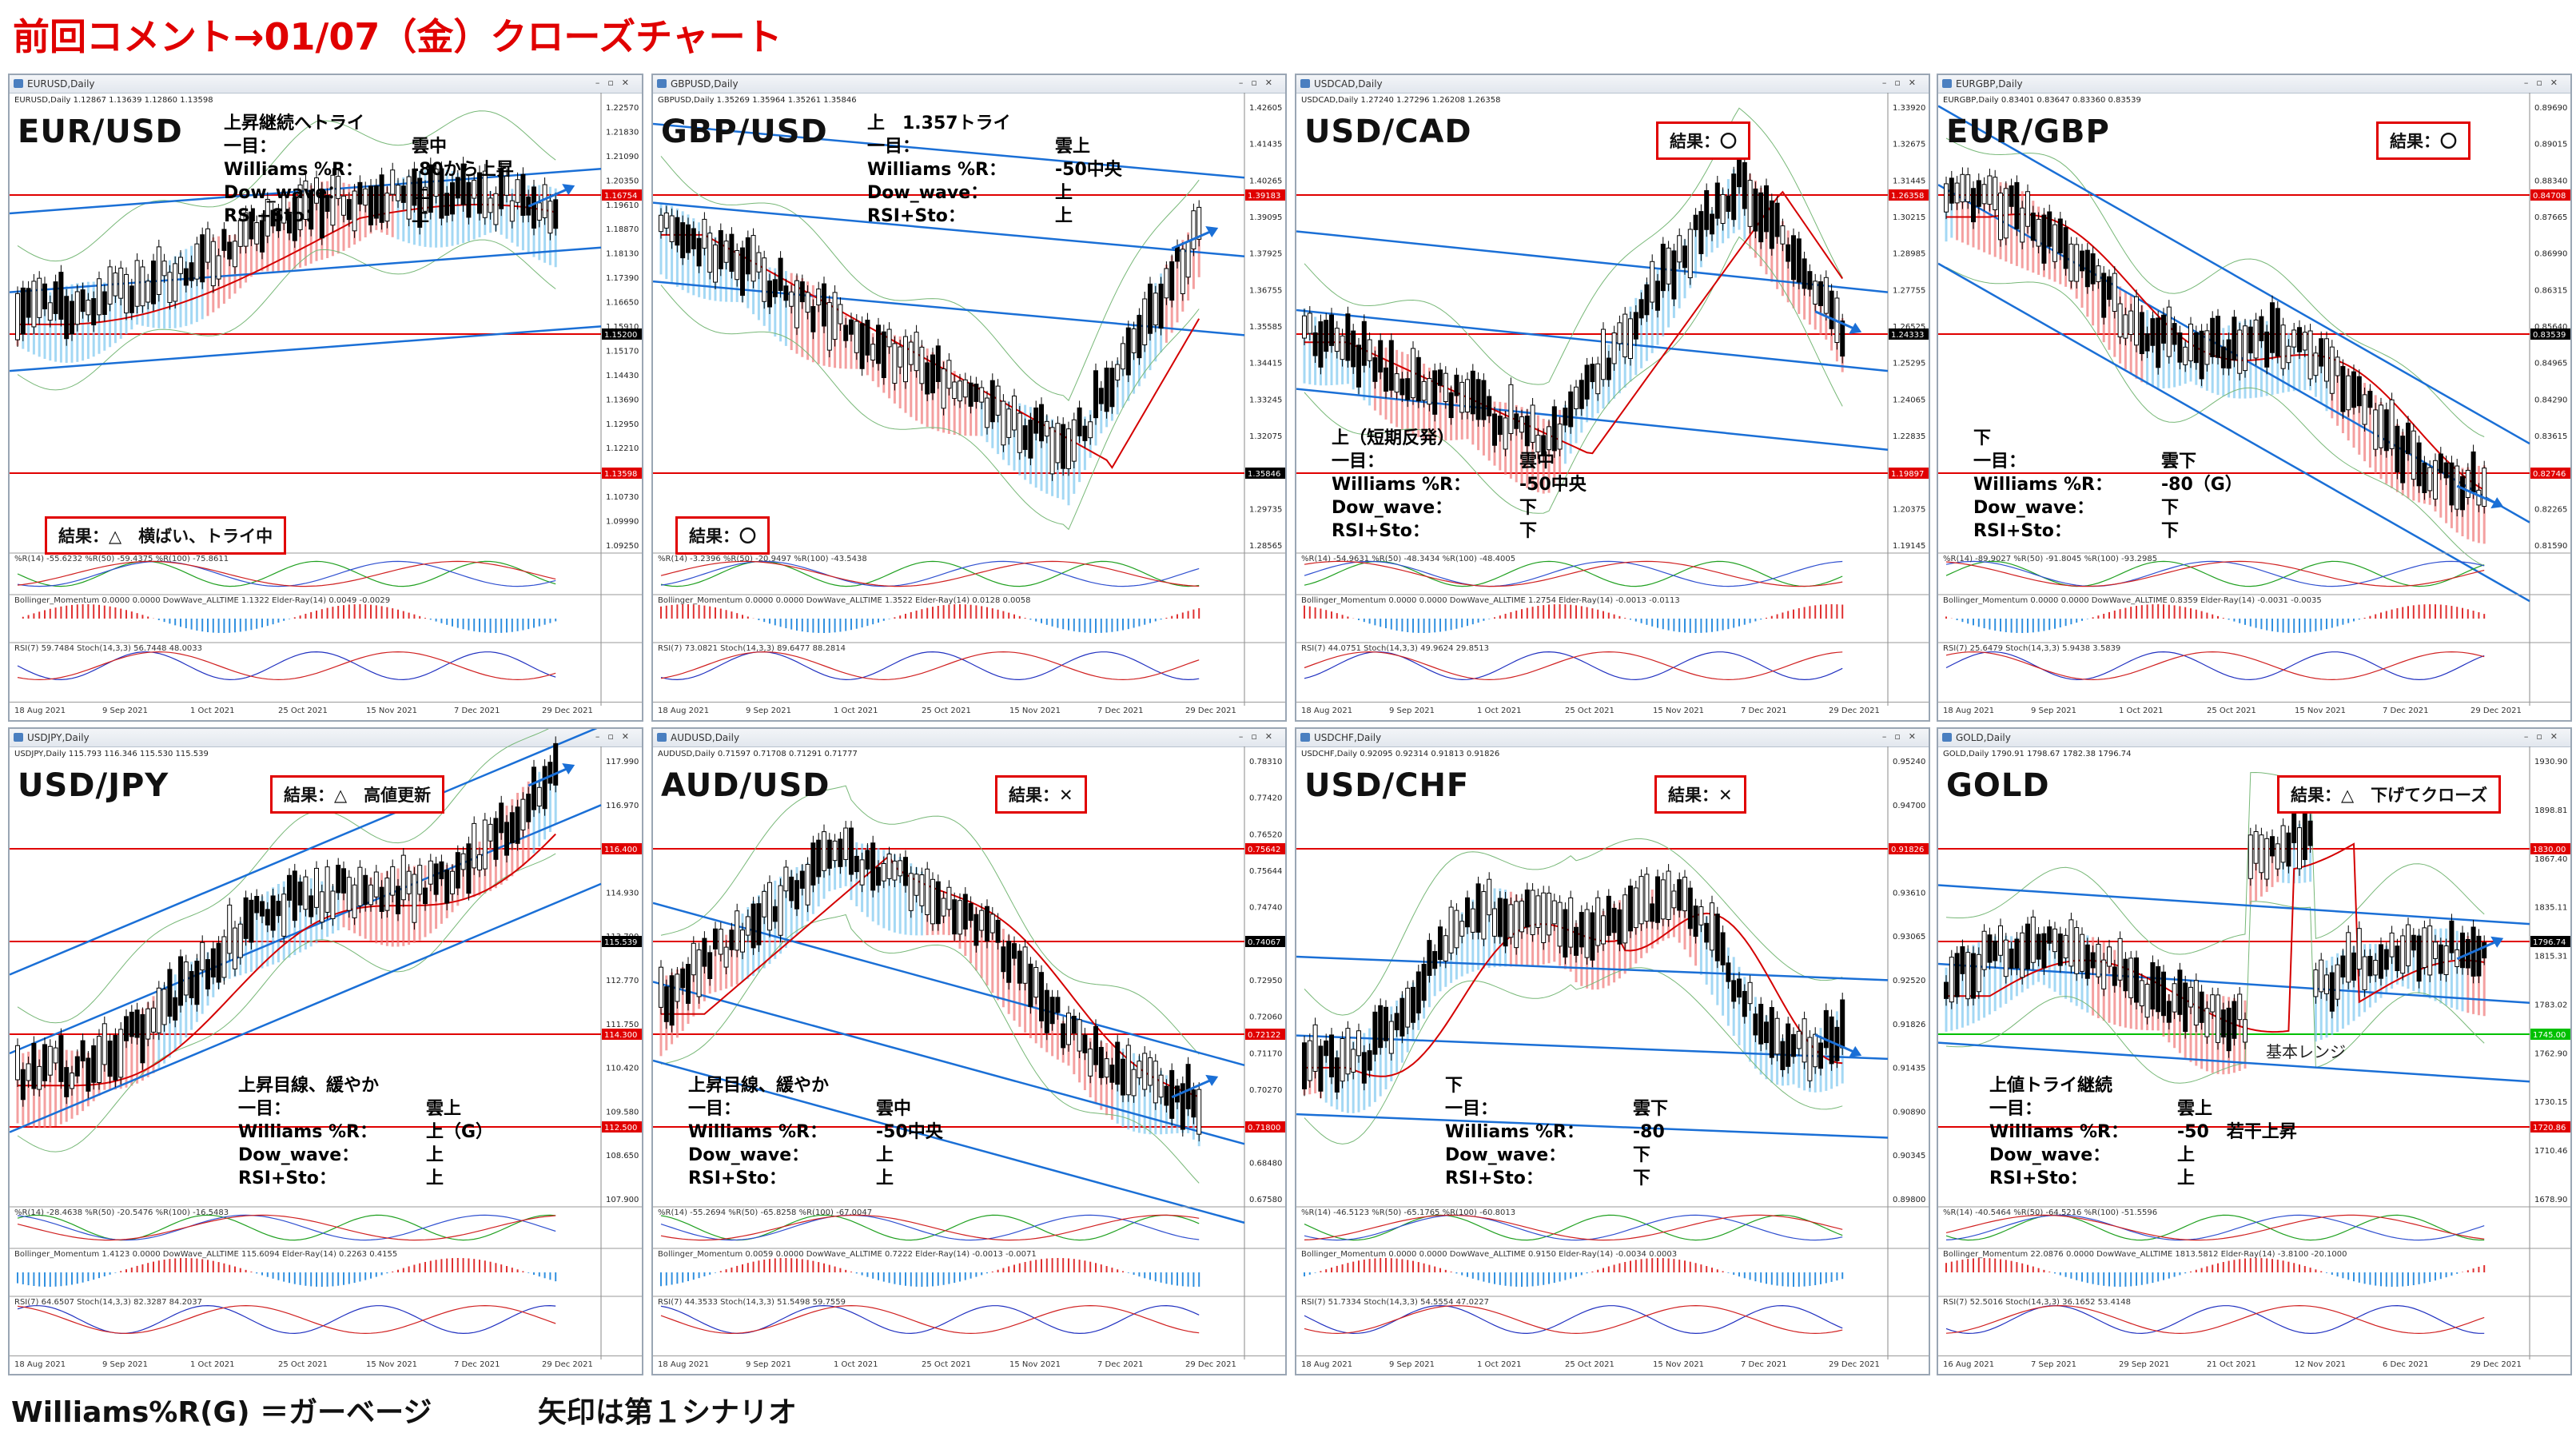 The width and height of the screenshot is (2576, 1449). Describe the element at coordinates (1264, 1035) in the screenshot. I see `price-level-label: 0.72122` at that location.